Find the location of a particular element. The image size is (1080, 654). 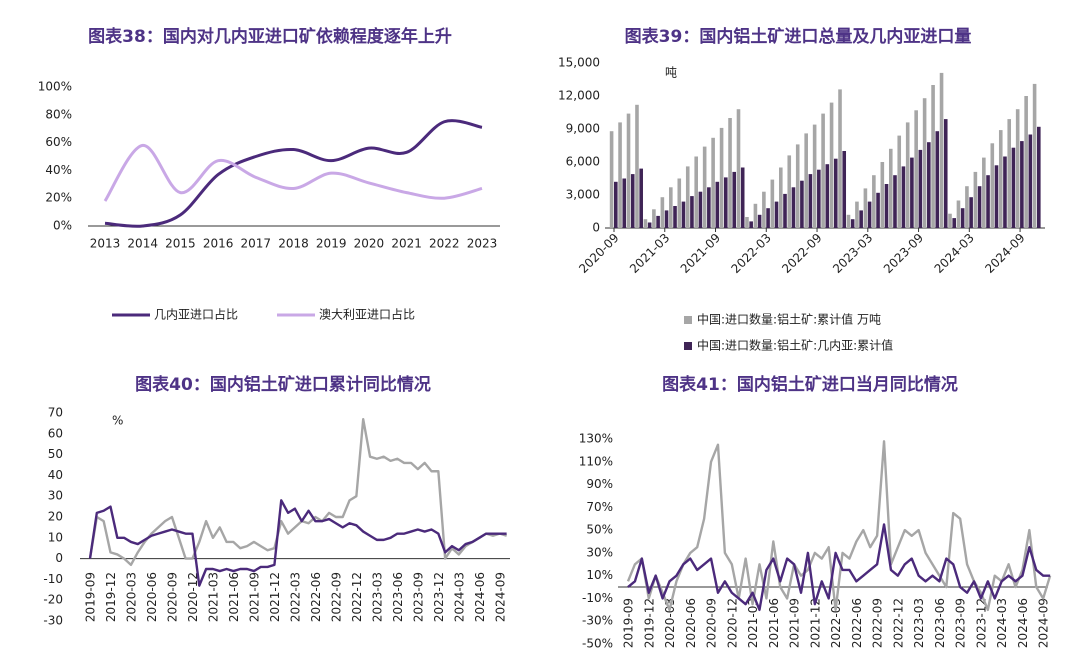

x-tick-label: 2014 is located at coordinates (142, 244).